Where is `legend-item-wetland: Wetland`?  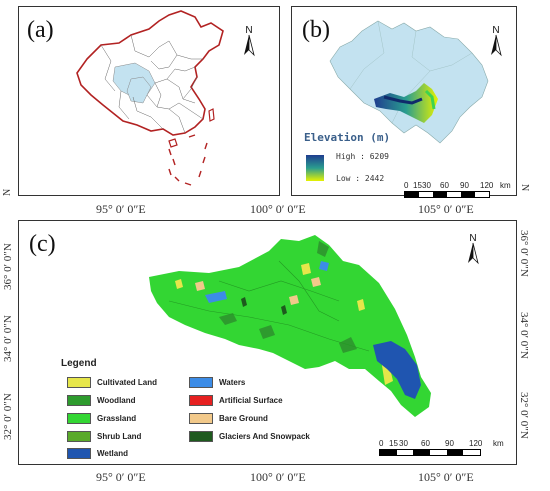
legend-item-wetland: Wetland is located at coordinates (97, 453).